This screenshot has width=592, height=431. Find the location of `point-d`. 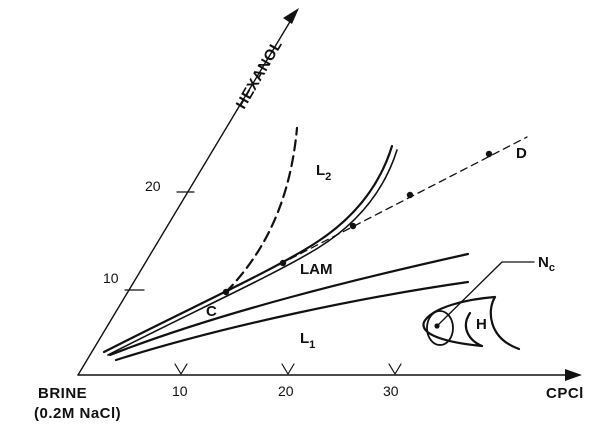

point-d is located at coordinates (489, 154).